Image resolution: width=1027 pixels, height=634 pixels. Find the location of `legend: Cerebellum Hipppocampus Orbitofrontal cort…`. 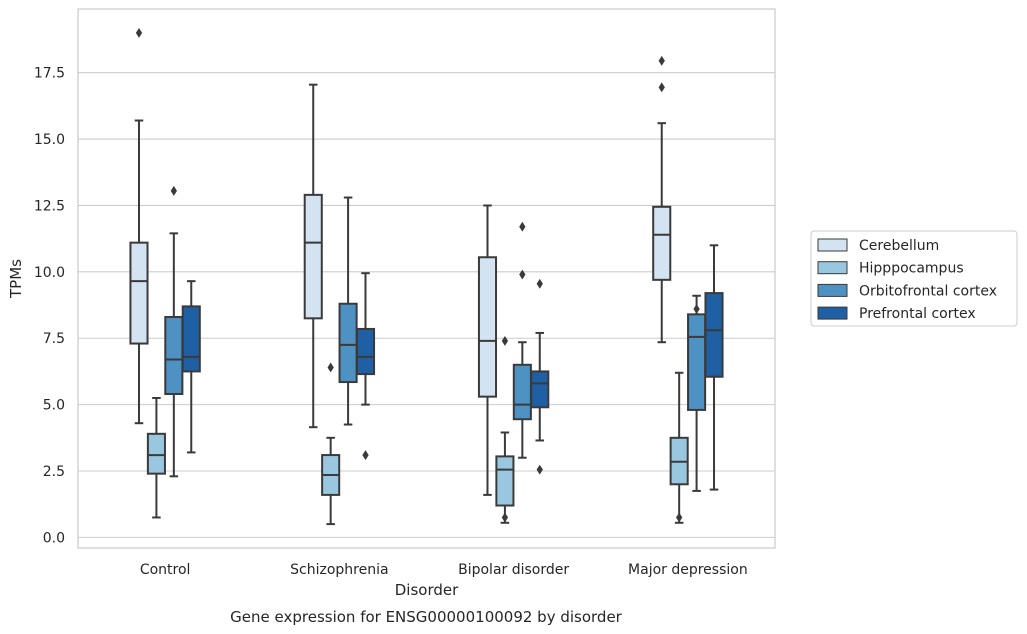

legend: Cerebellum Hipppocampus Orbitofrontal cort… is located at coordinates (914, 278).